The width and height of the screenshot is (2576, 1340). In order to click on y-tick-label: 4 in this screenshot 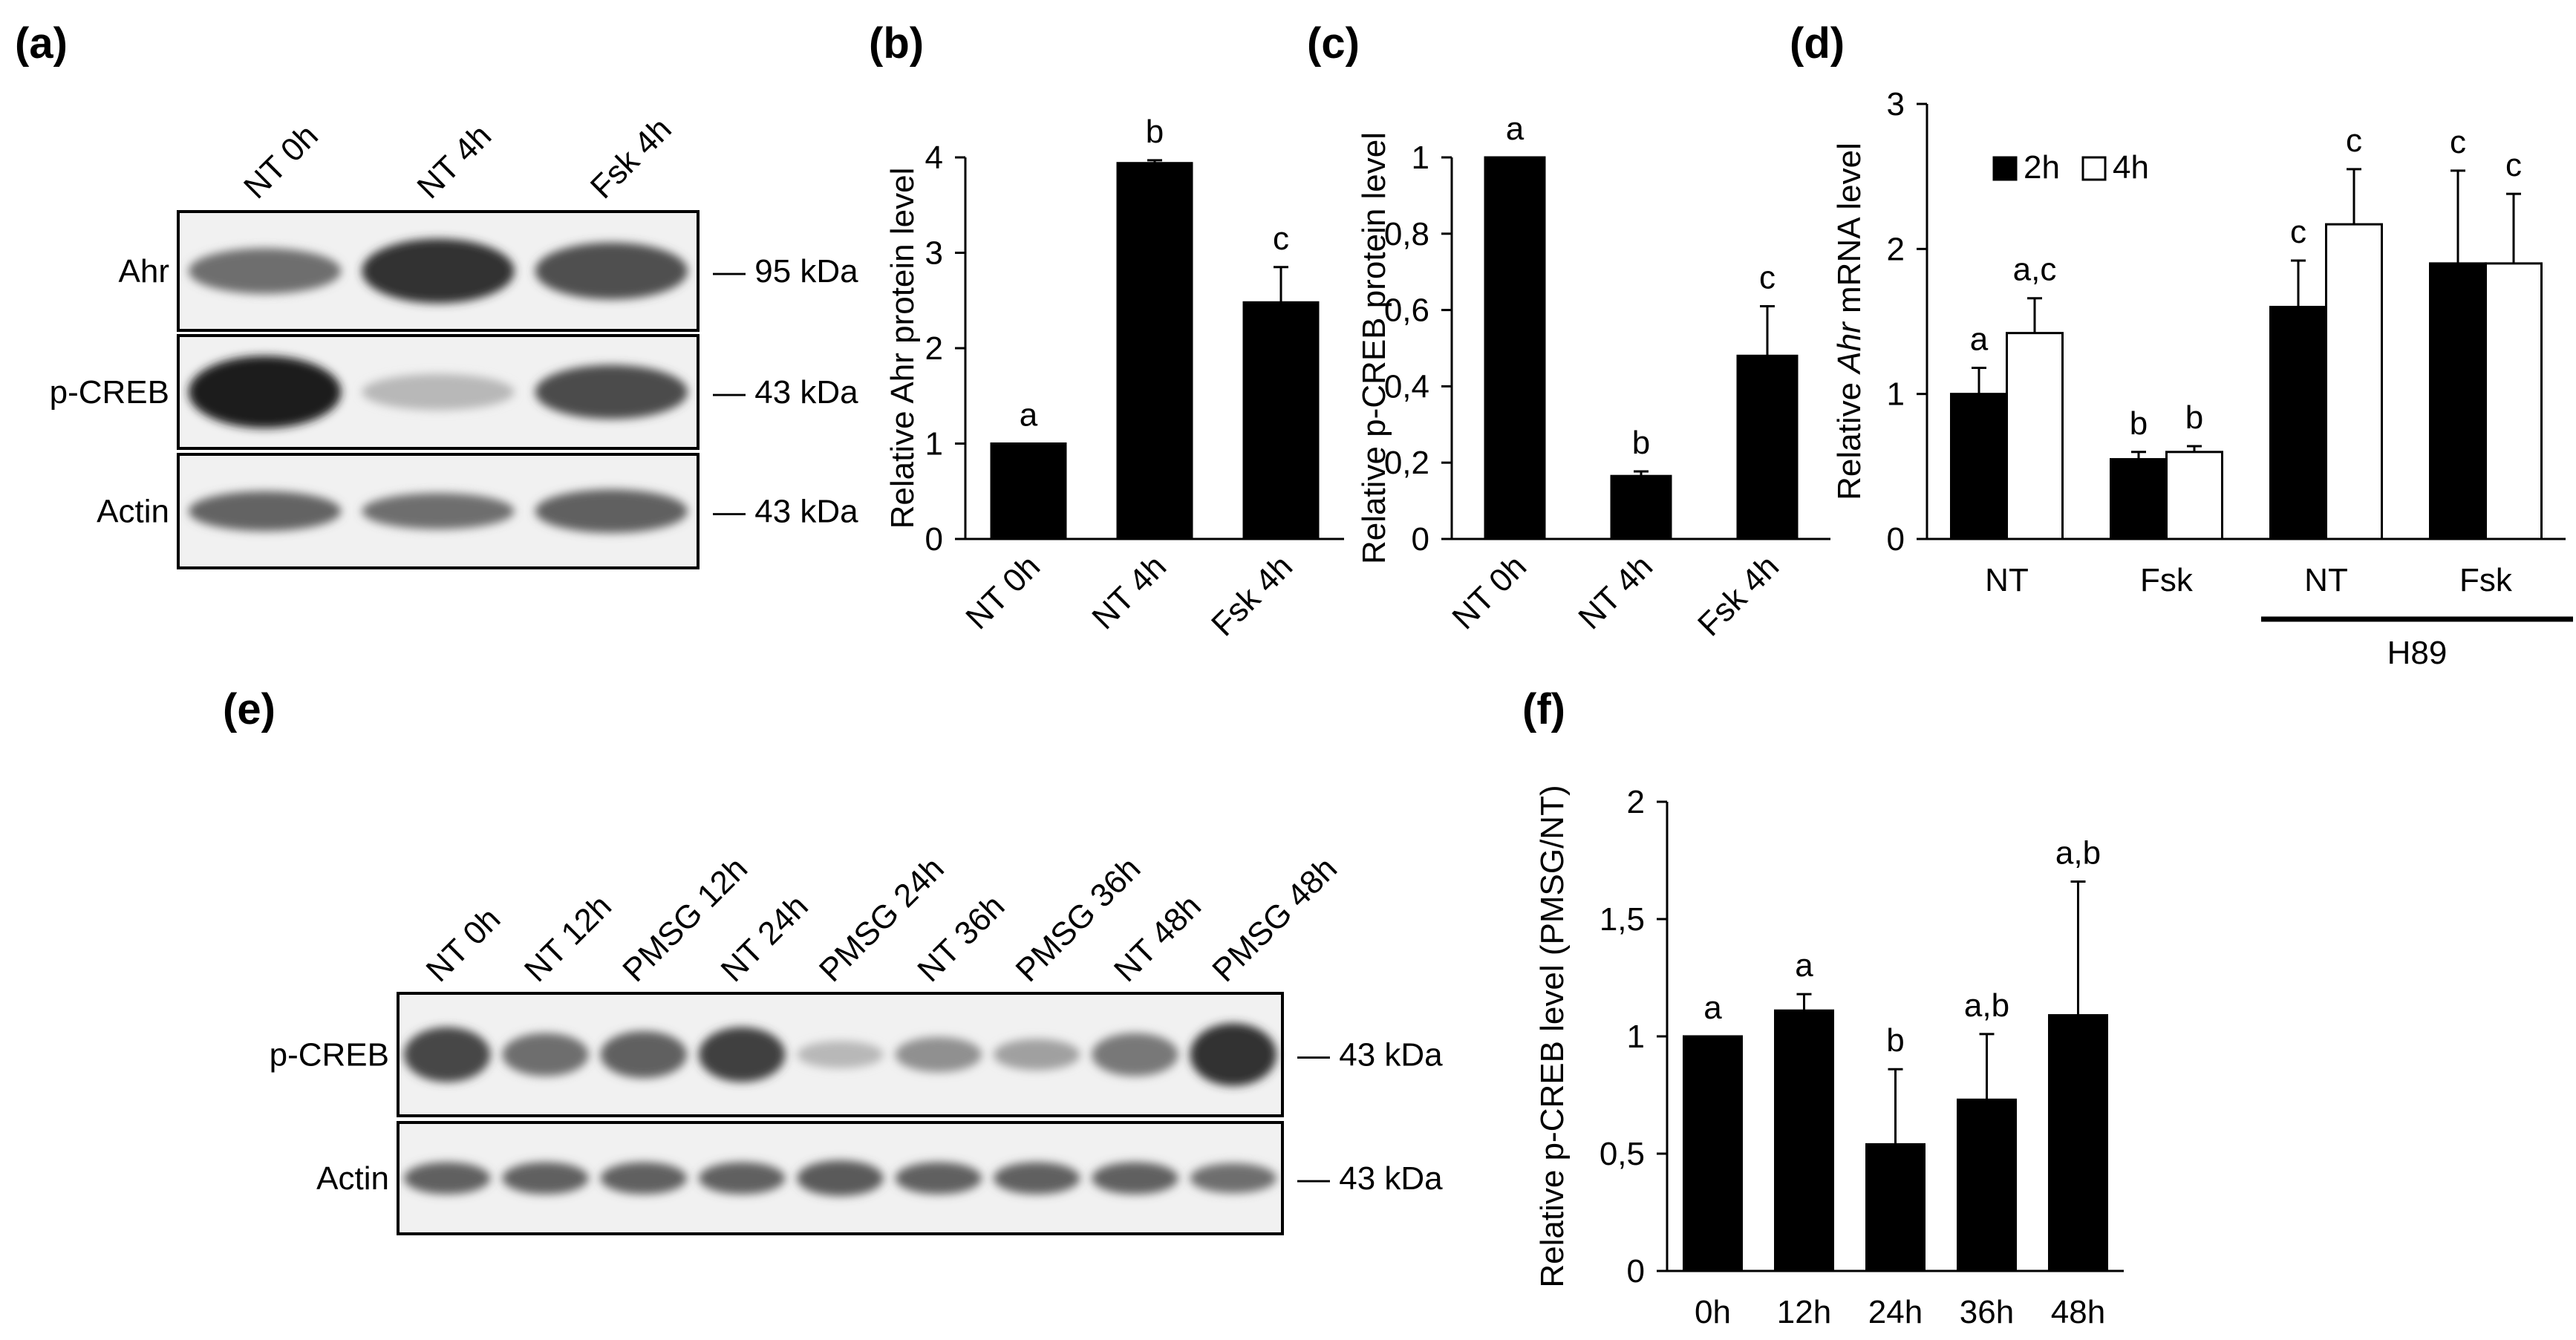, I will do `click(934, 158)`.